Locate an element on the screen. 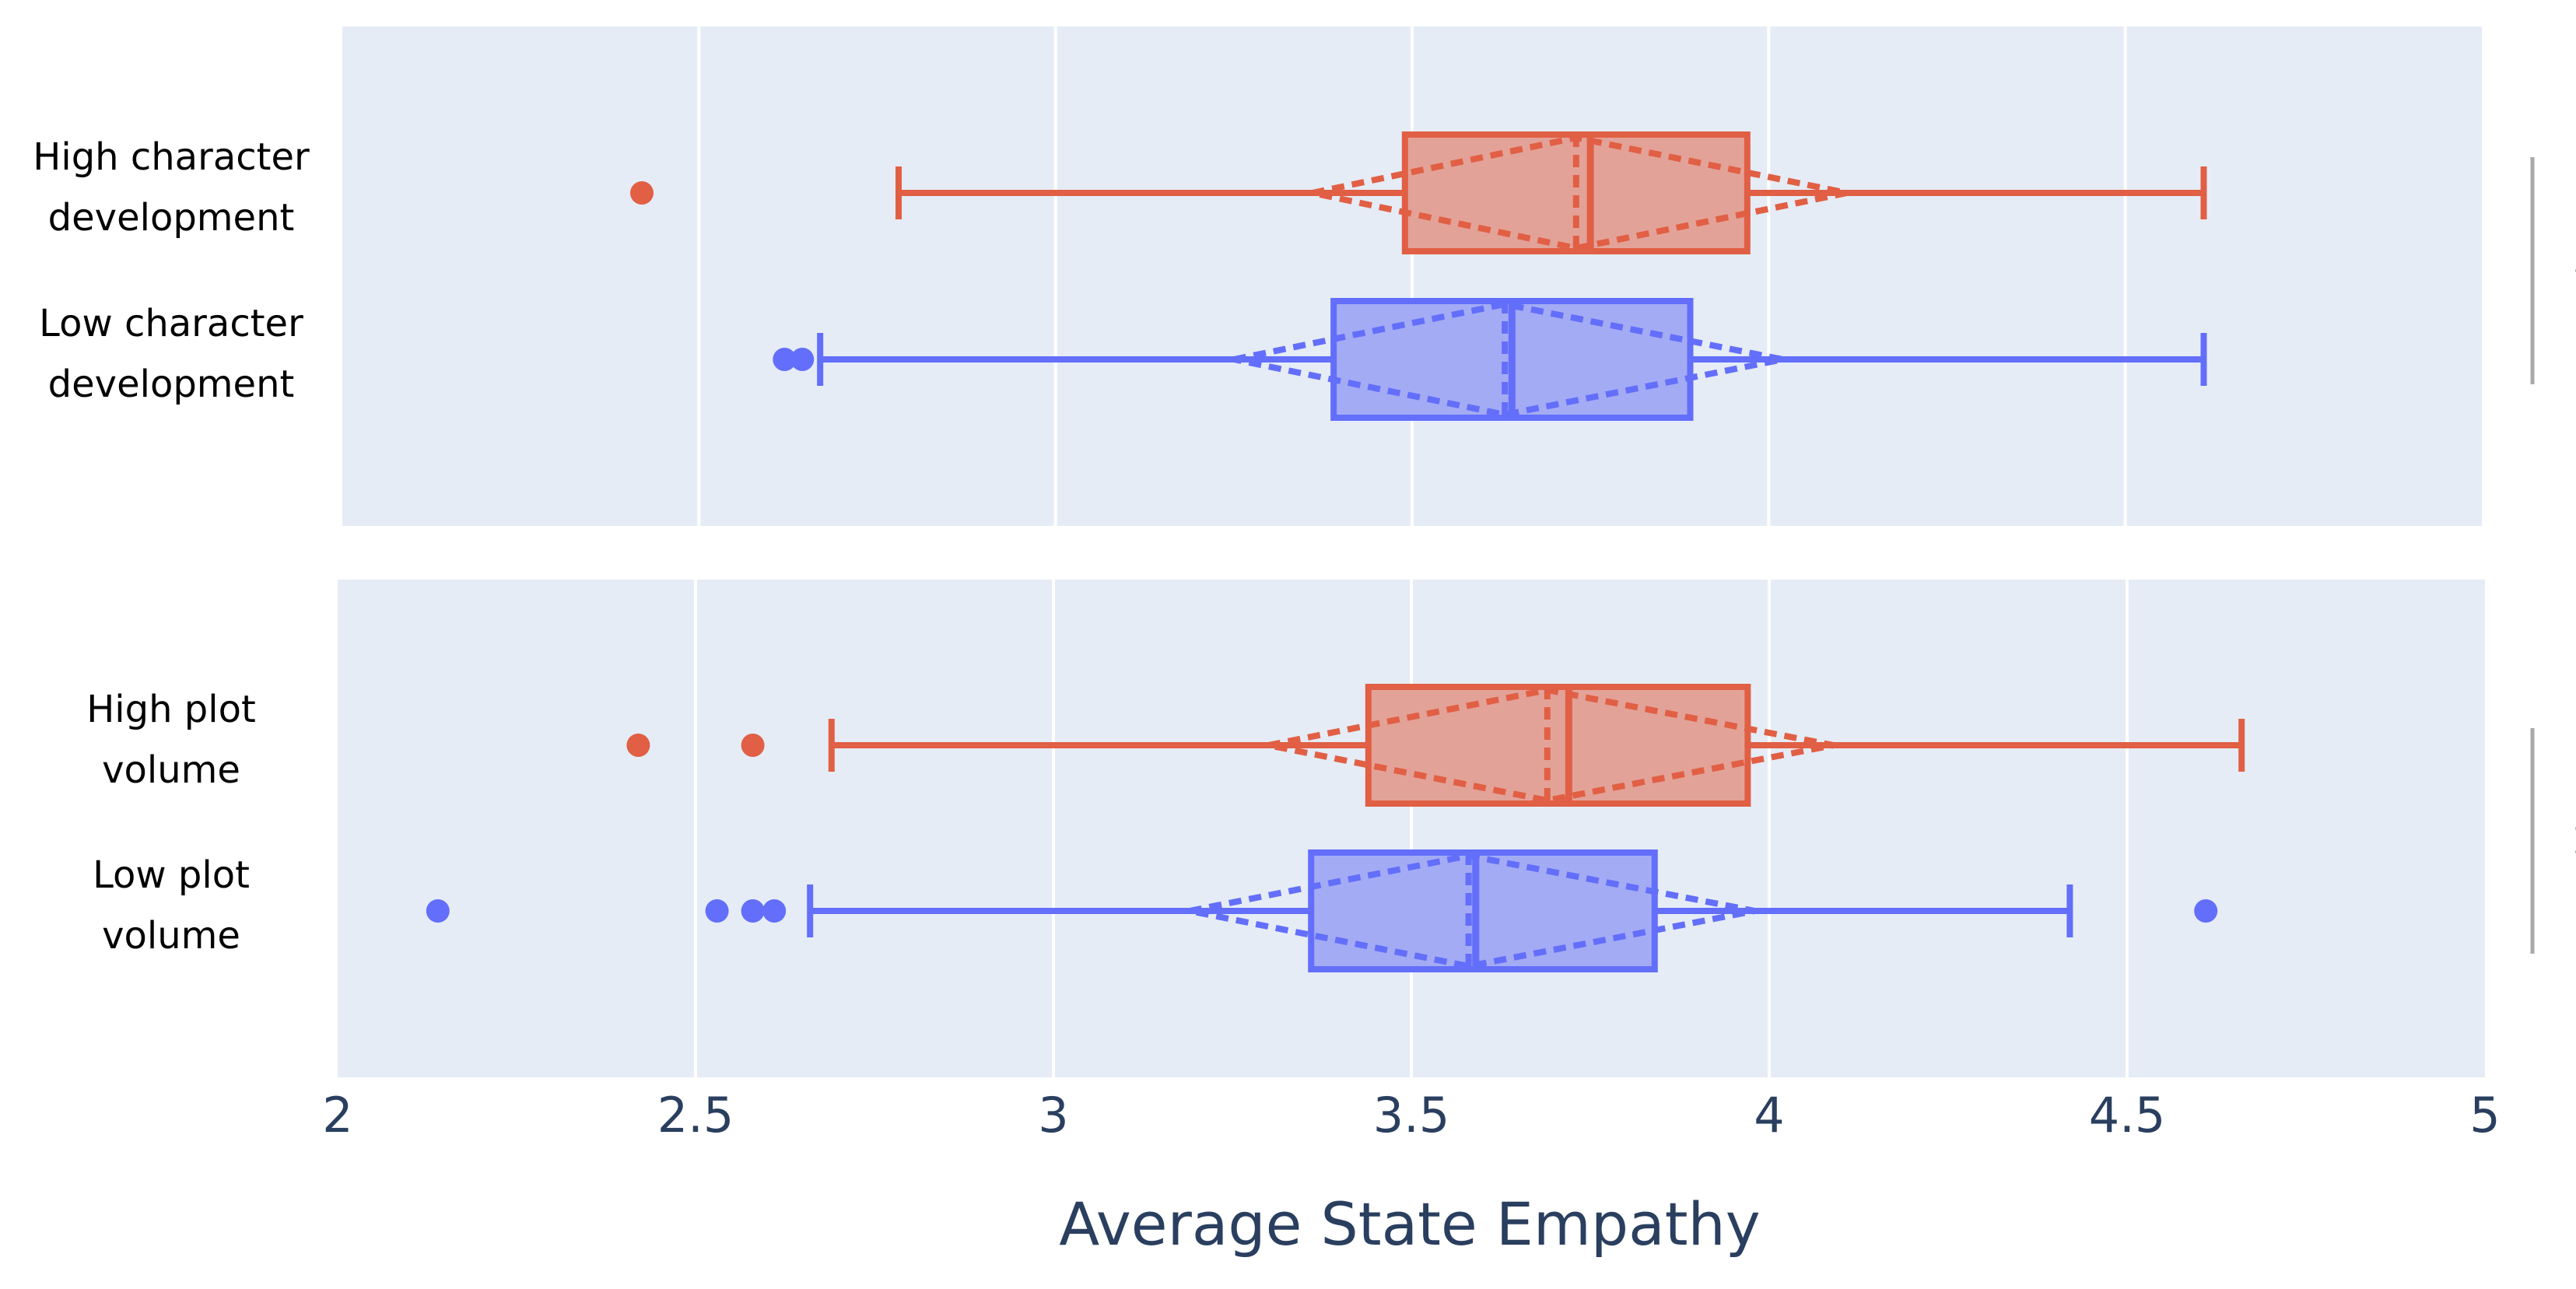 This screenshot has width=2576, height=1289. significance-label: ** is located at coordinates (2563, 840).